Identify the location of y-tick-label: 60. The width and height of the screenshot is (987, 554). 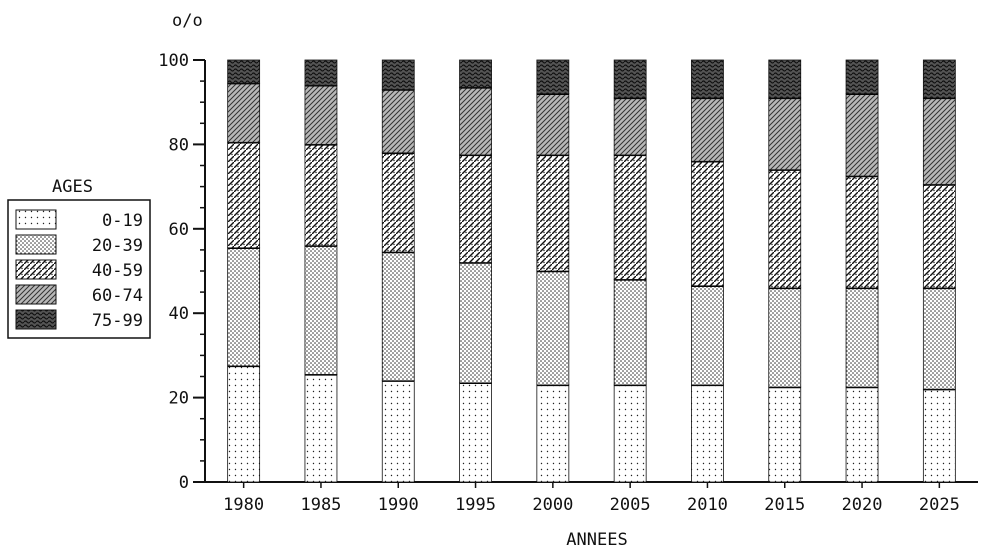
(179, 230).